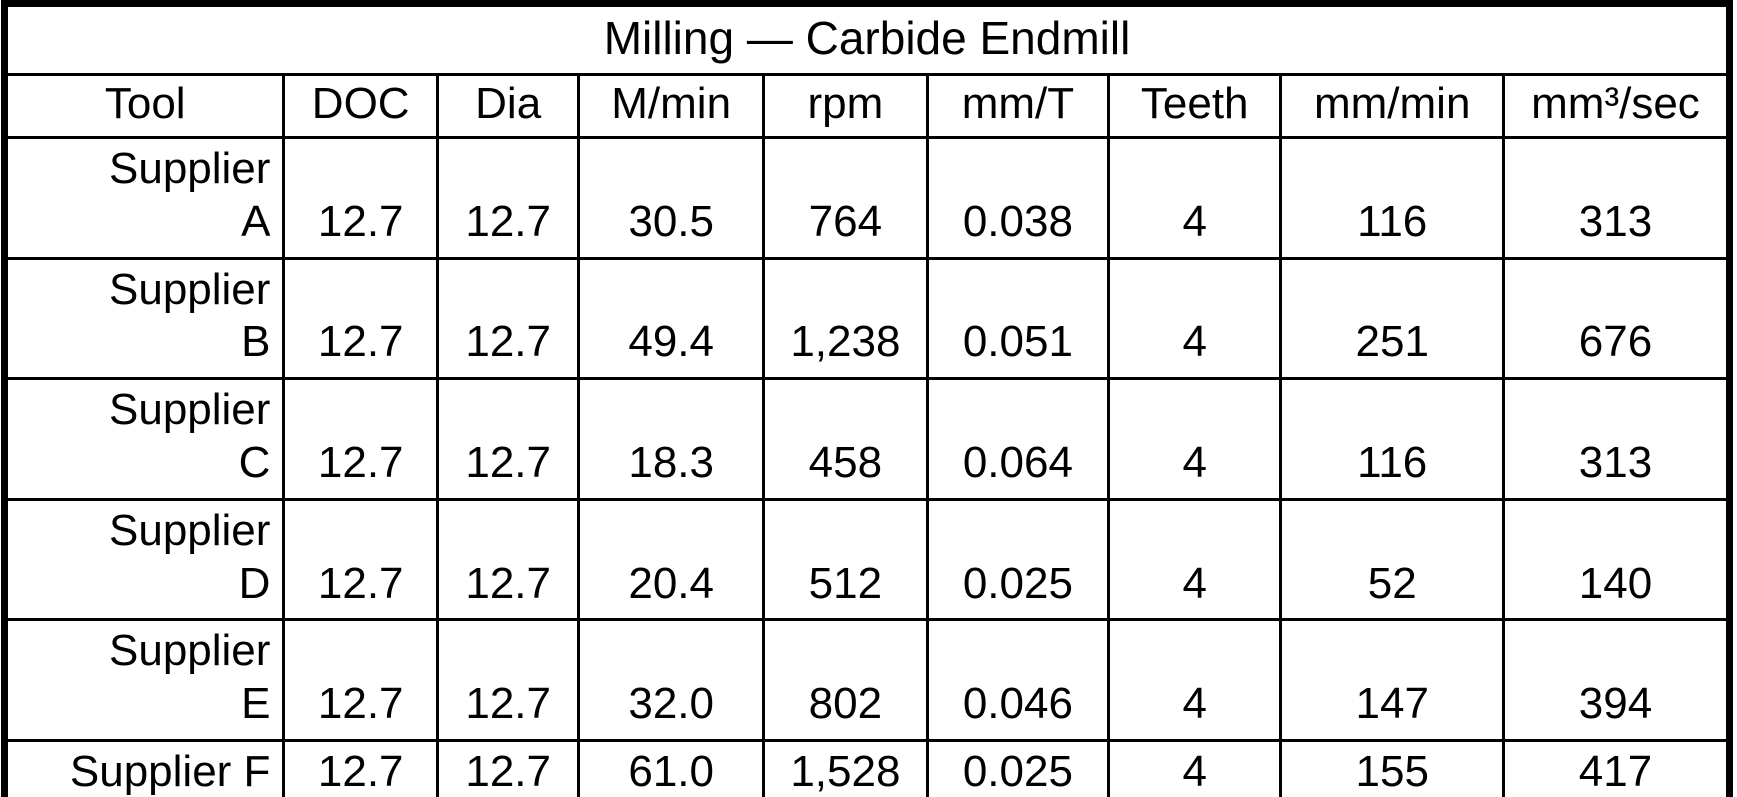  I want to click on value-cell: 0.046, so click(1017, 680).